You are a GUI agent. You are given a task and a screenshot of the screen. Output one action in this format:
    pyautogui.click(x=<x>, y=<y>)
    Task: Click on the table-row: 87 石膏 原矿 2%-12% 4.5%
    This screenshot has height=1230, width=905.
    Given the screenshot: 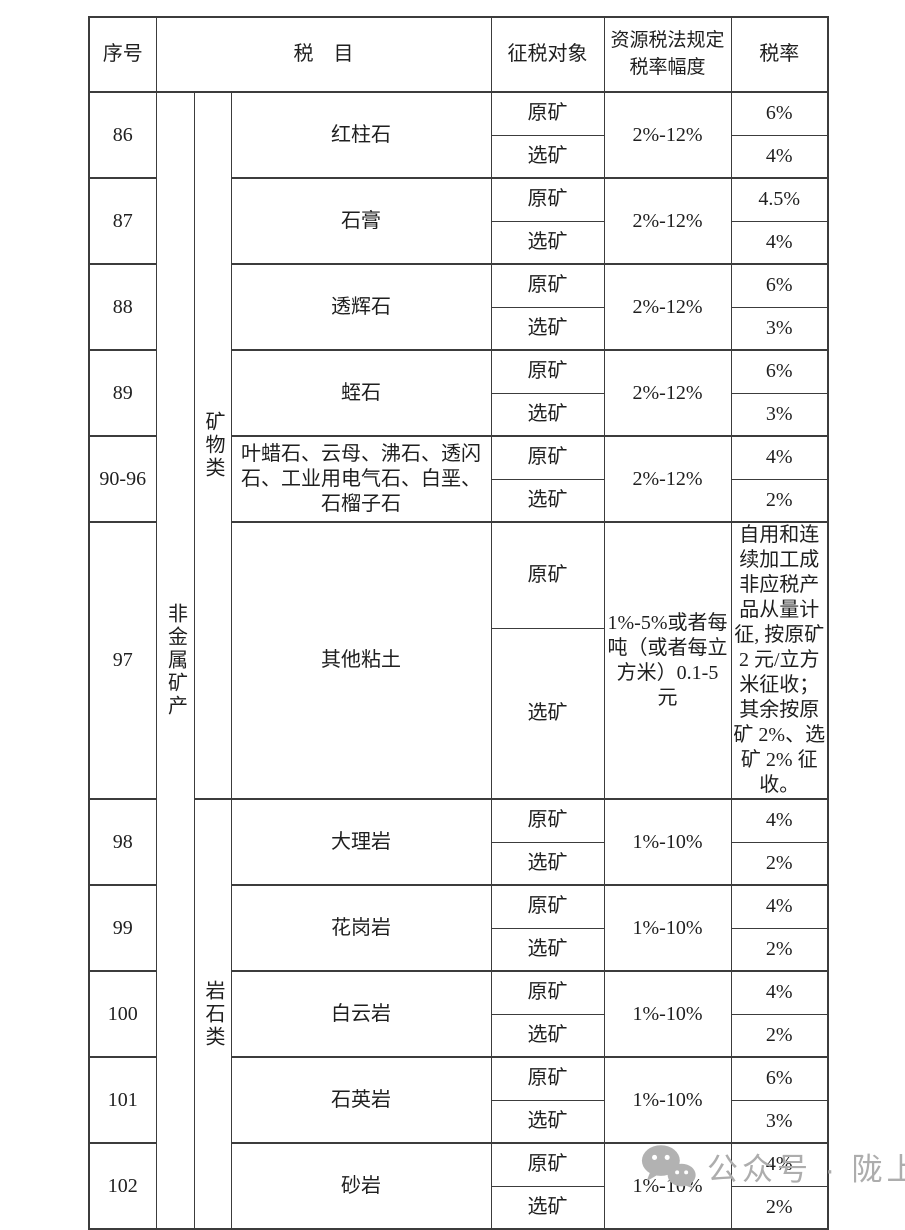 What is the action you would take?
    pyautogui.click(x=458, y=221)
    